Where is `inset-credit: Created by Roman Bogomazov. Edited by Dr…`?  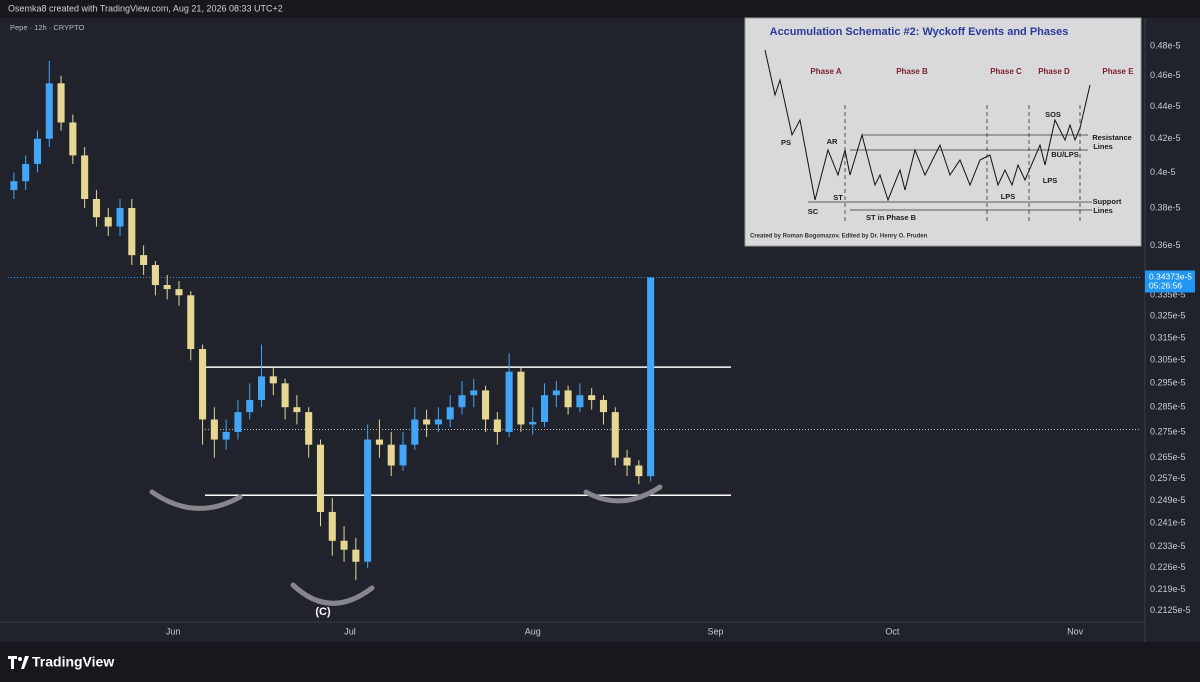
inset-credit: Created by Roman Bogomazov. Edited by Dr… is located at coordinates (839, 237).